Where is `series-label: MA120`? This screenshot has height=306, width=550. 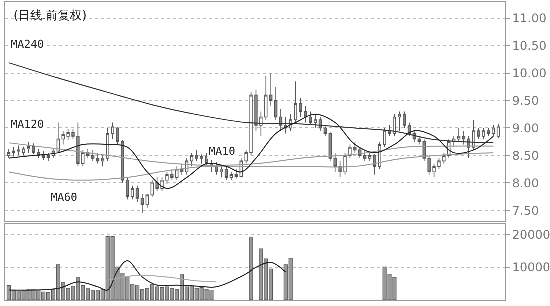 series-label: MA120 is located at coordinates (27, 124).